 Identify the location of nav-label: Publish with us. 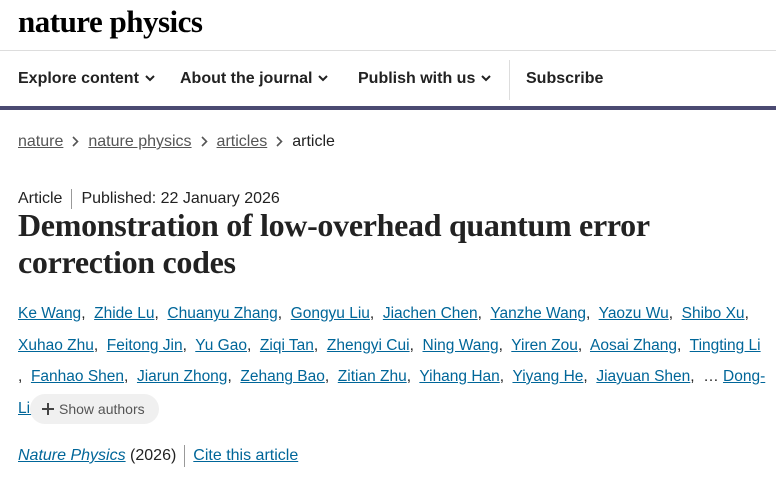
(417, 78).